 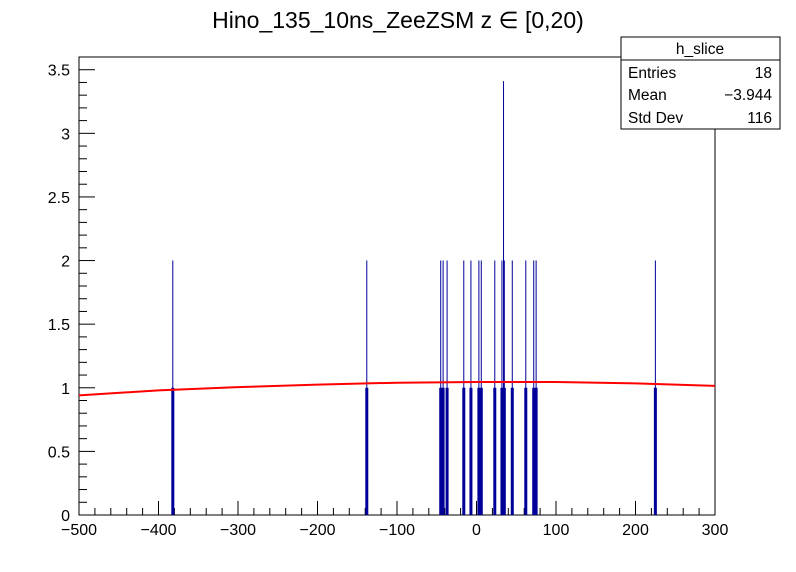 I want to click on stats-mean-value: −3.944, so click(x=748, y=95).